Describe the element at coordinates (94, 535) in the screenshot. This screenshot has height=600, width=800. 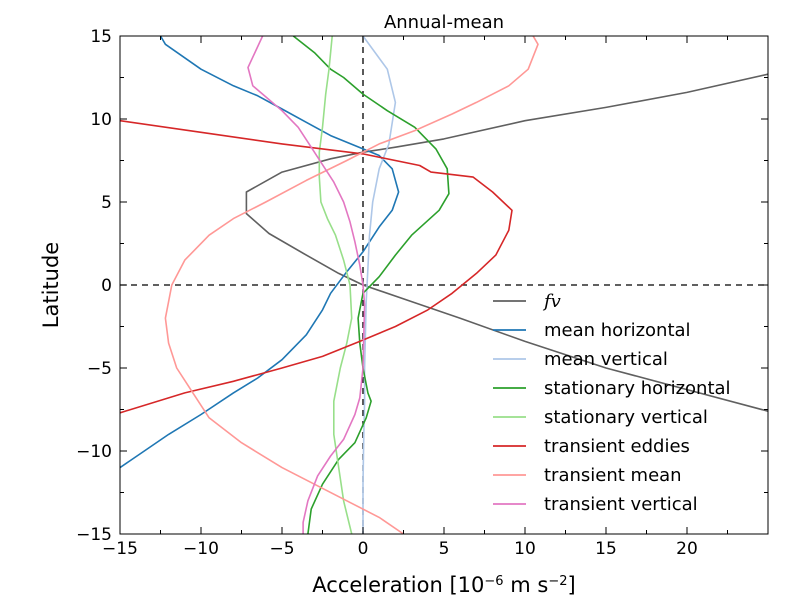
I see `y-tick-label: −15` at that location.